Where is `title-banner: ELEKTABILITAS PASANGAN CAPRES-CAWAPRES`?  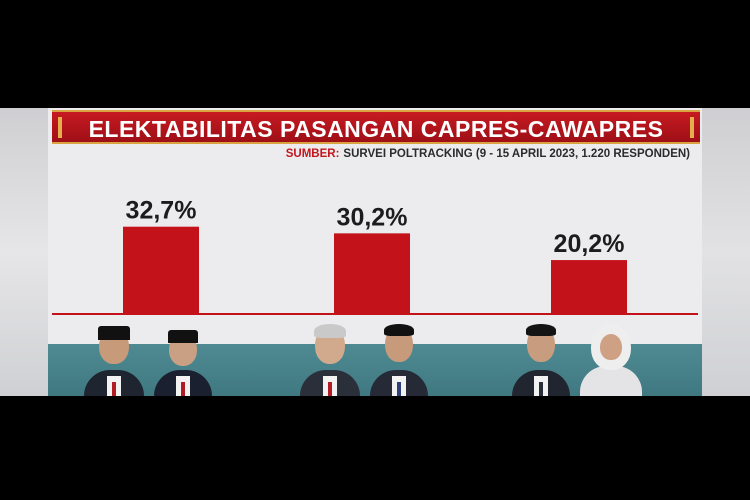 title-banner: ELEKTABILITAS PASANGAN CAPRES-CAWAPRES is located at coordinates (376, 127).